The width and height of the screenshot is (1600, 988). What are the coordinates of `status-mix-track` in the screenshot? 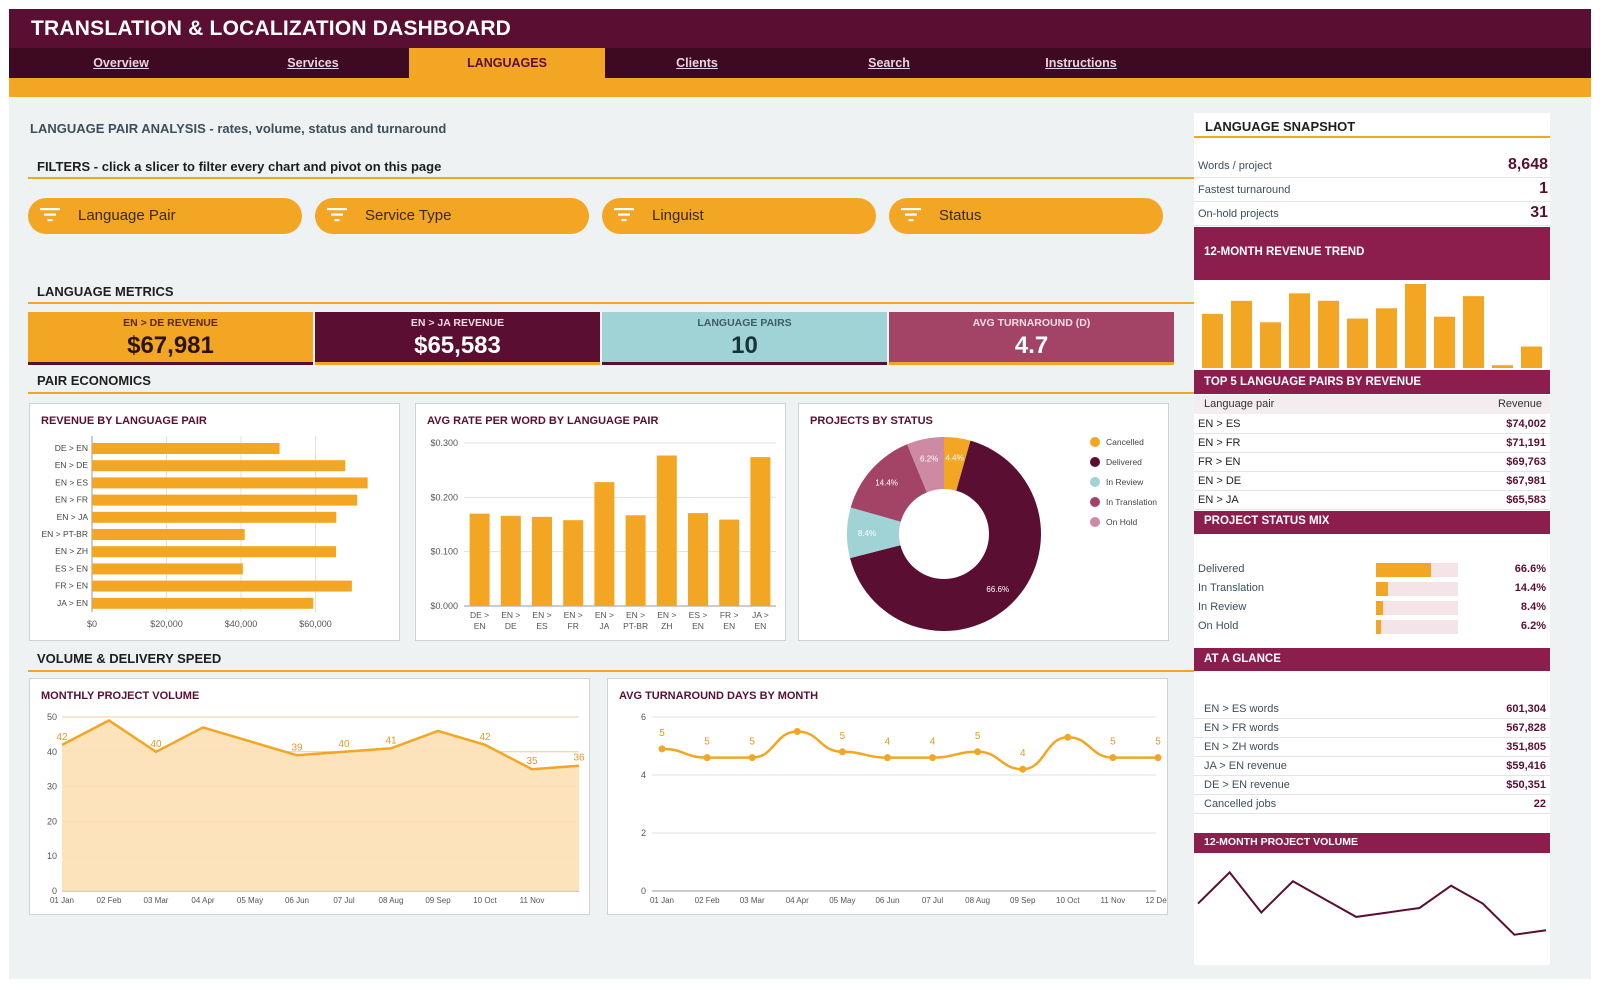 It's located at (1417, 627).